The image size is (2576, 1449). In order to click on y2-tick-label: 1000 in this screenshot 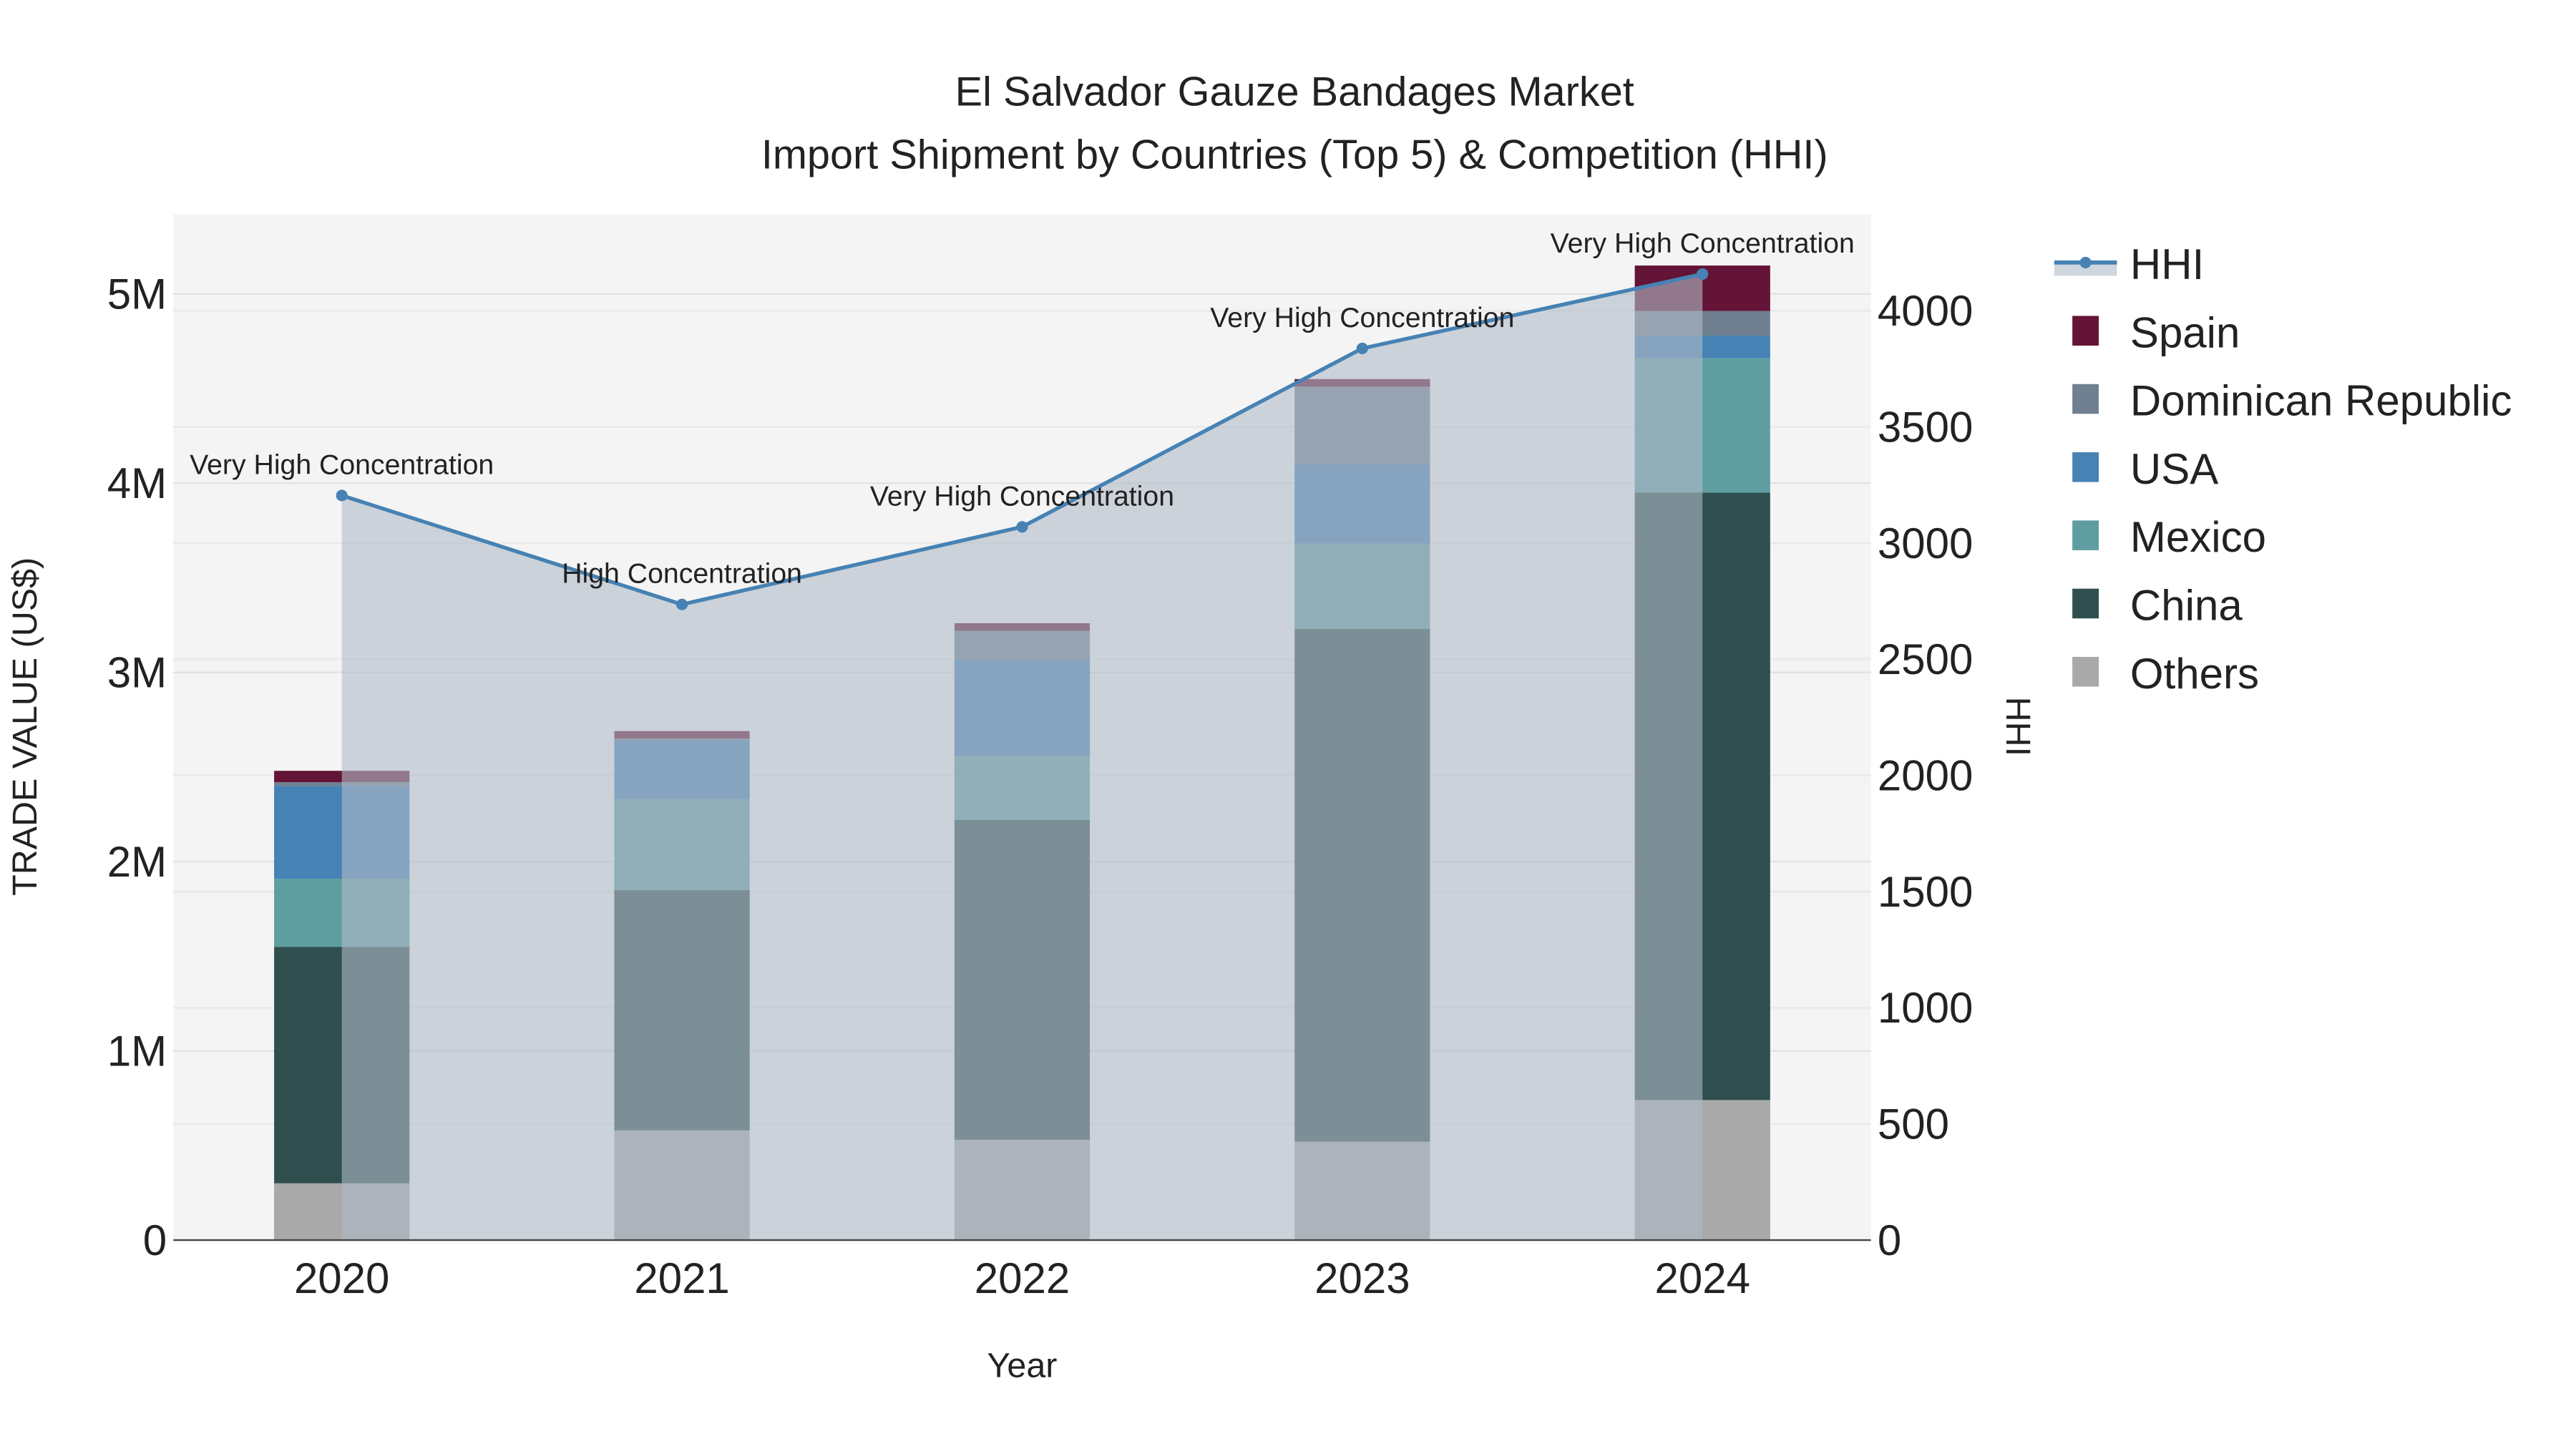, I will do `click(1925, 1008)`.